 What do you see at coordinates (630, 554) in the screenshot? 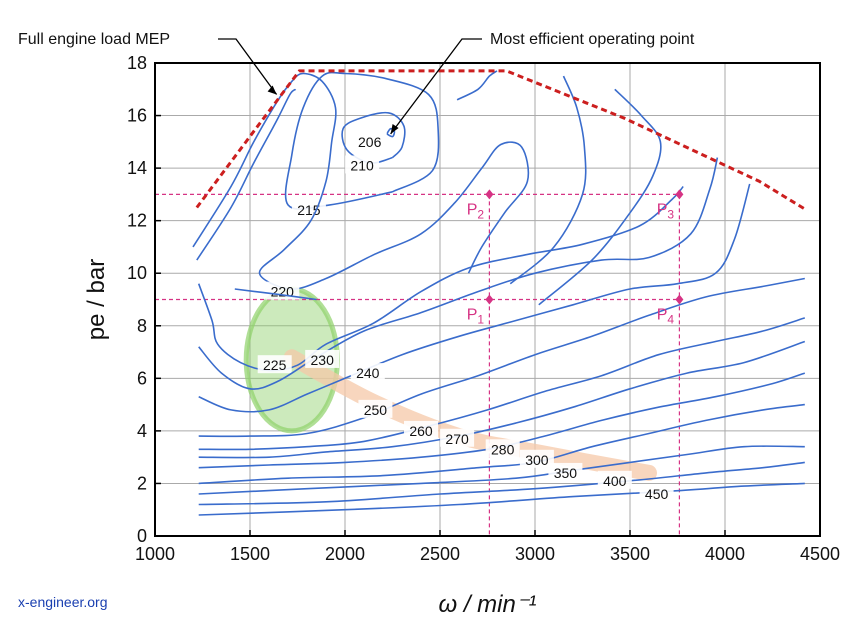
I see `x-tick-label: 3500` at bounding box center [630, 554].